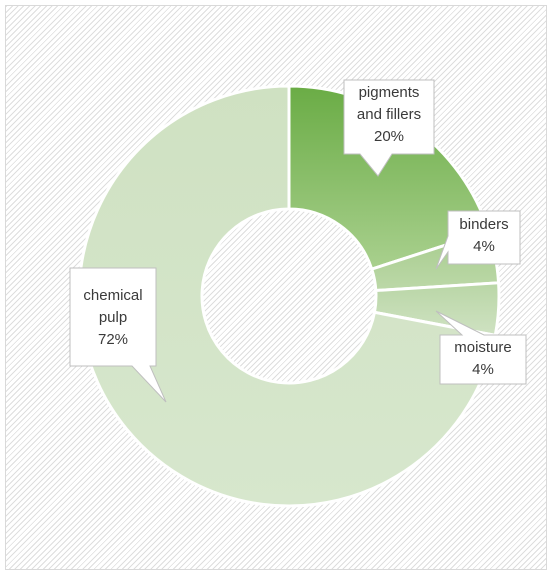  I want to click on data-label-name-line-2: and fillers, so click(389, 114).